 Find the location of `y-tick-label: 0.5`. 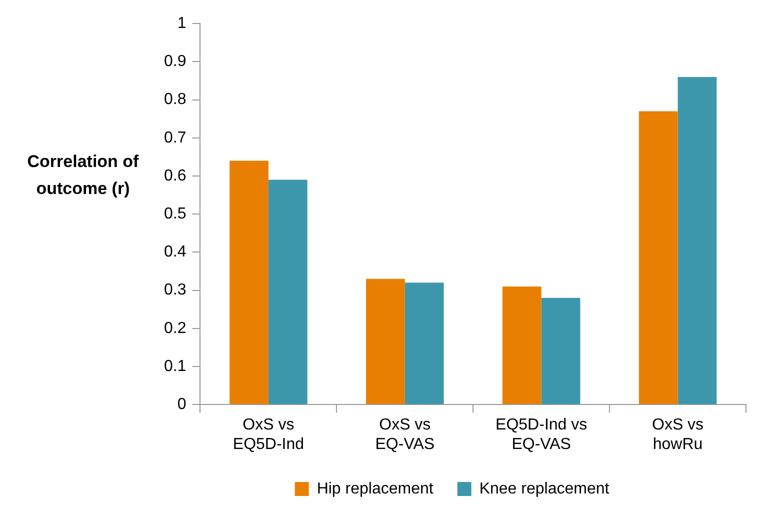

y-tick-label: 0.5 is located at coordinates (175, 214).